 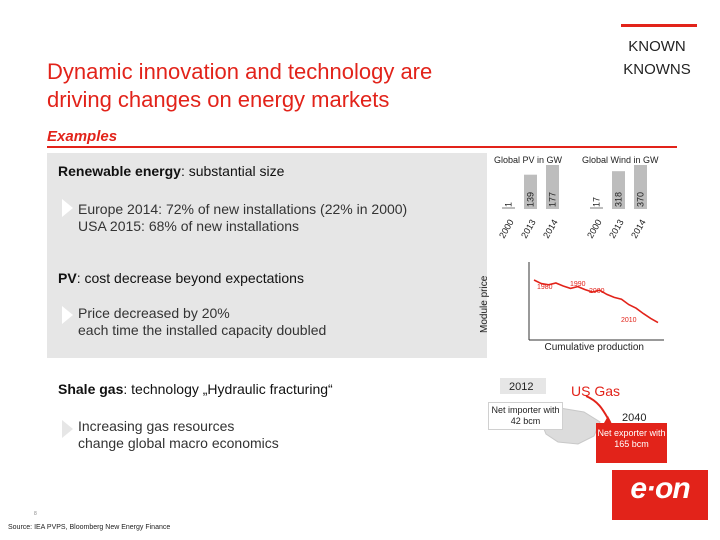 I want to click on known-line-1: KNOWN, so click(x=657, y=46).